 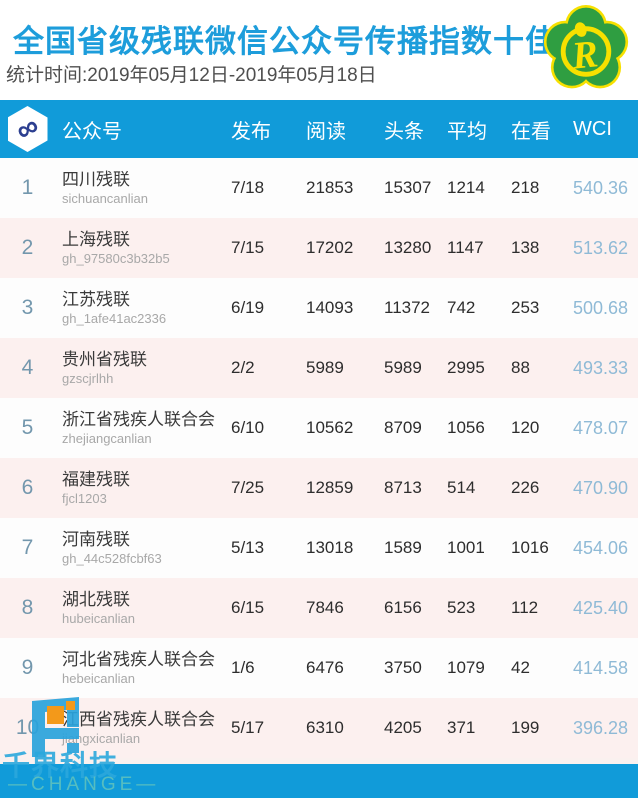 What do you see at coordinates (525, 487) in the screenshot?
I see `looking-count: 226` at bounding box center [525, 487].